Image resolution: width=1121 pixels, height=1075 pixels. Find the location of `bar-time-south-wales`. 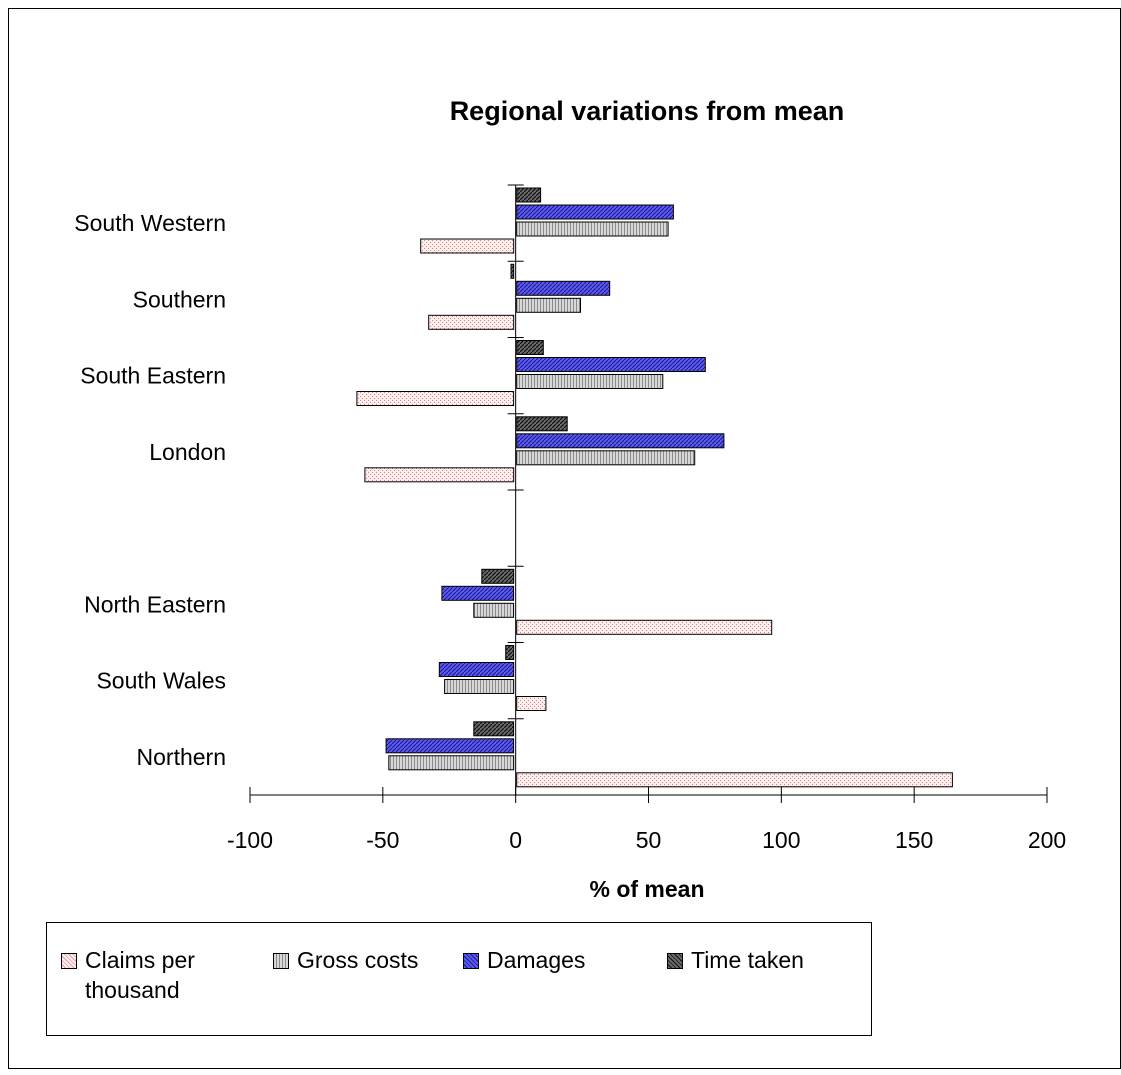

bar-time-south-wales is located at coordinates (510, 652).